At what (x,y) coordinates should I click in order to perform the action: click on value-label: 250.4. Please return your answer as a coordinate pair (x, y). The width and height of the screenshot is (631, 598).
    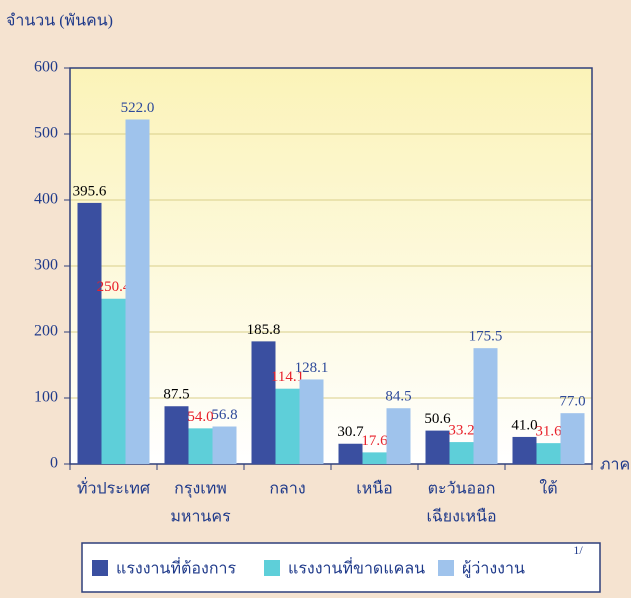
    Looking at the image, I should click on (114, 287).